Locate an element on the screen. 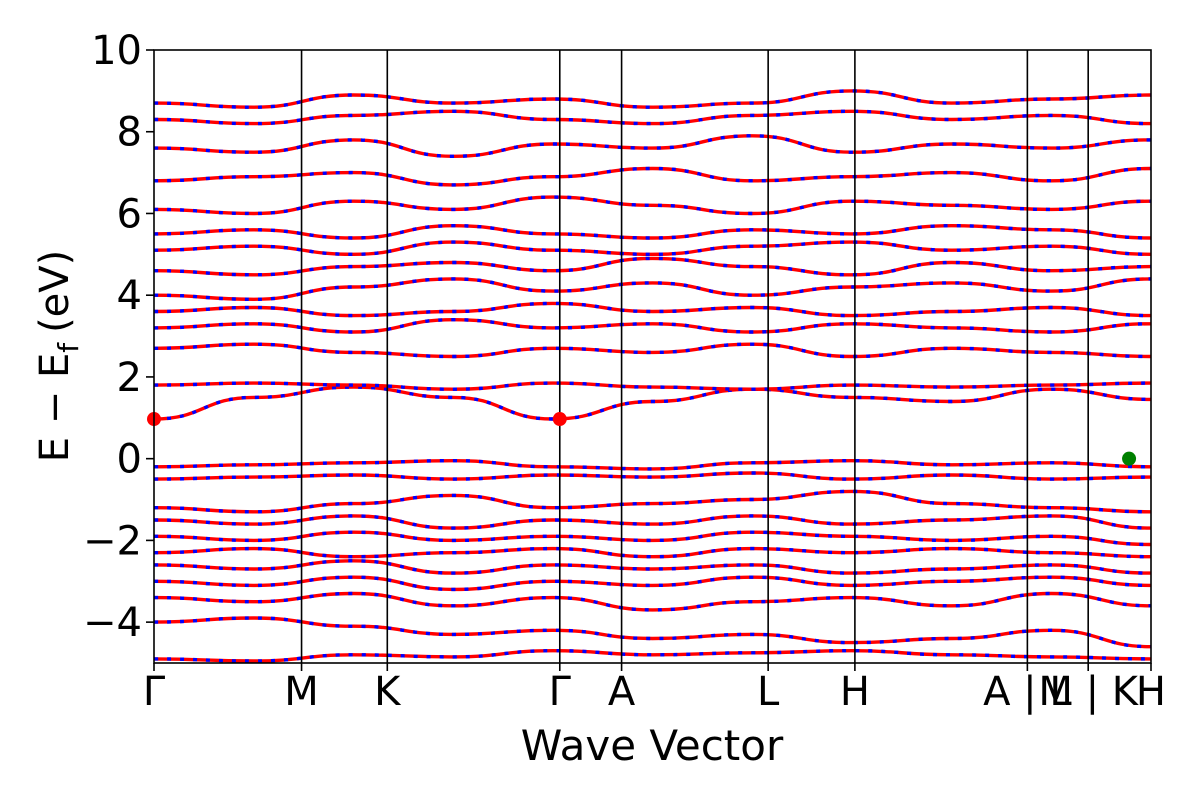  band-edge-markers is located at coordinates (642, 439).